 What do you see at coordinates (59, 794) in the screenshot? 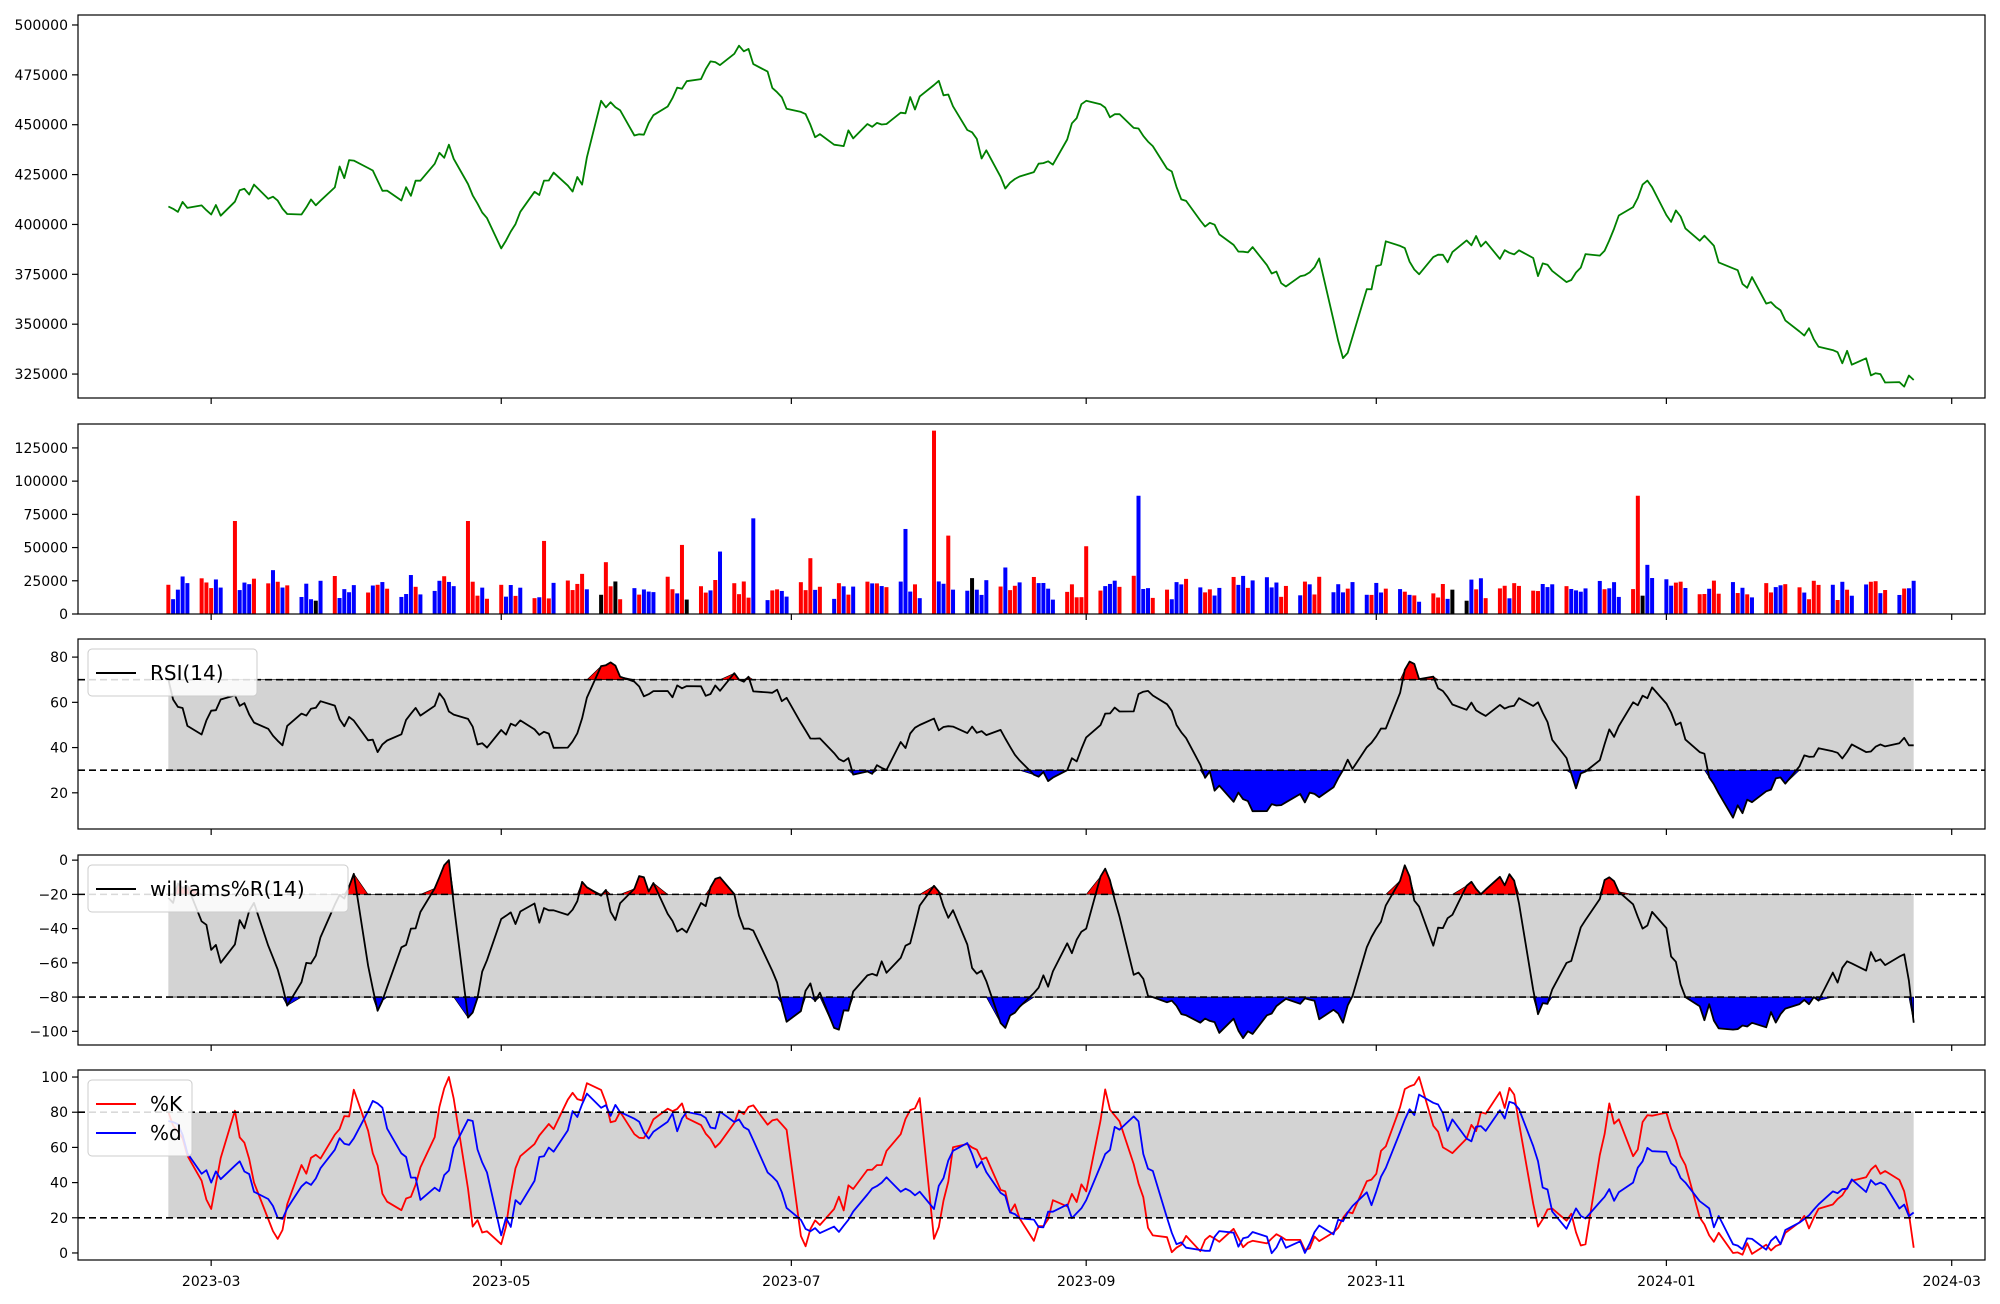
I see `rsi-ytick-label: 20` at bounding box center [59, 794].